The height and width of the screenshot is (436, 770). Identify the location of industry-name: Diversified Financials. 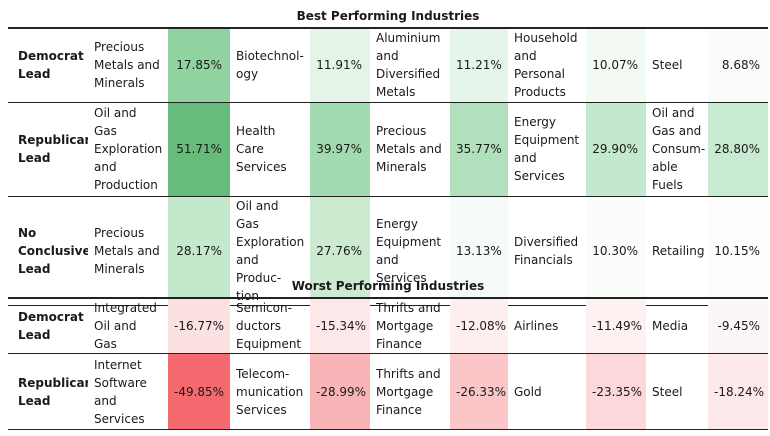
(547, 251).